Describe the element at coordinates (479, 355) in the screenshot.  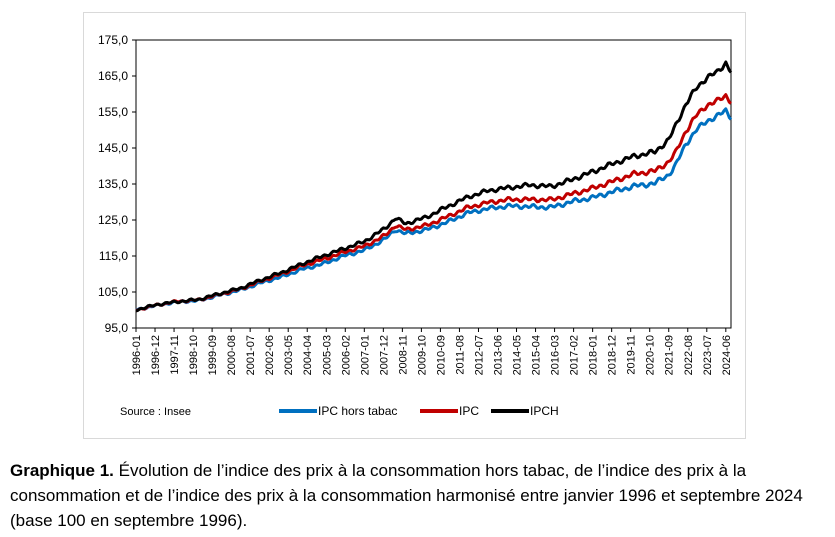
I see `x-tick-label: 2012-07` at that location.